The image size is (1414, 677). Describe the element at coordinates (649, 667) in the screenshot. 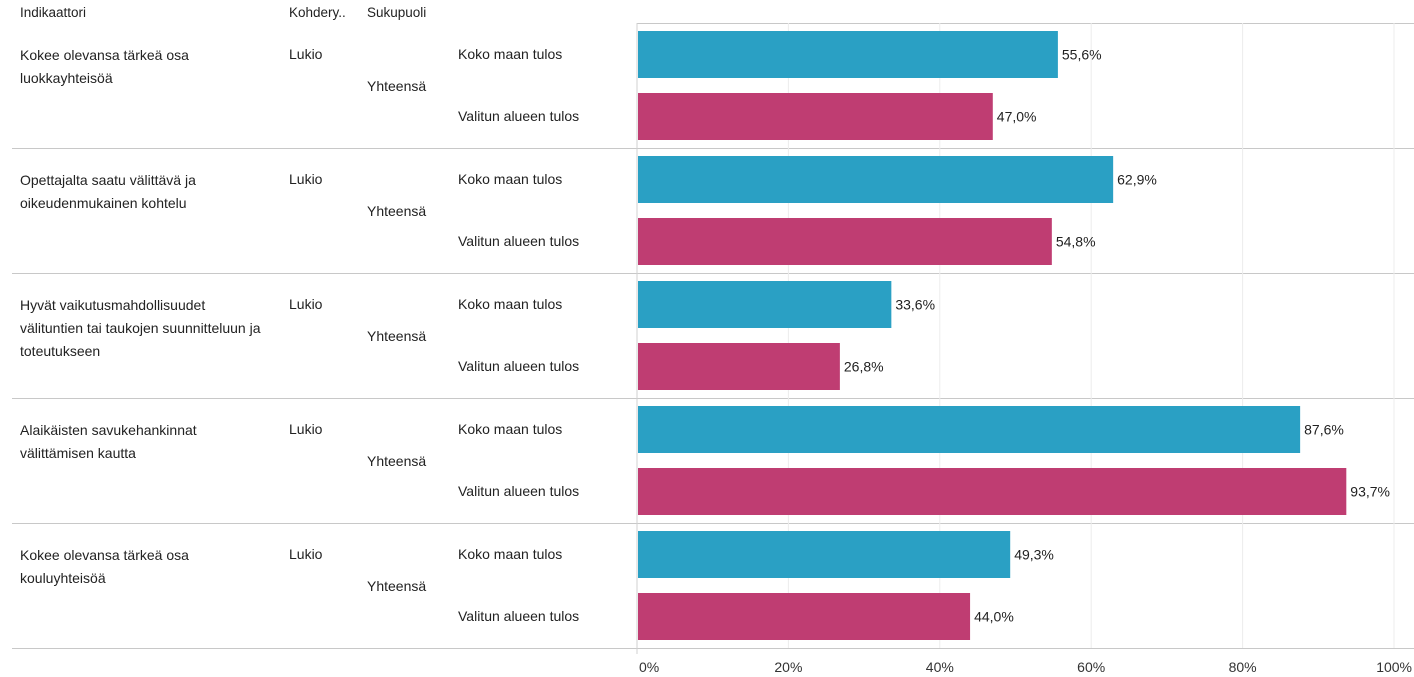

I see `x-tick-label: 0%` at that location.